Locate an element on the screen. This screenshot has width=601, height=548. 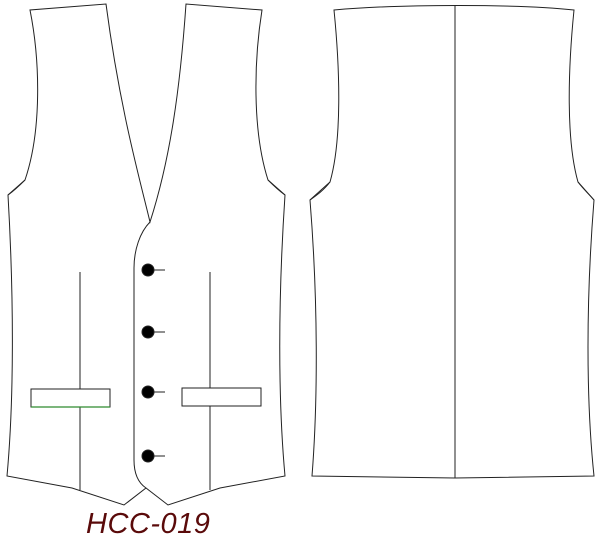
front-buttons is located at coordinates (153, 363).